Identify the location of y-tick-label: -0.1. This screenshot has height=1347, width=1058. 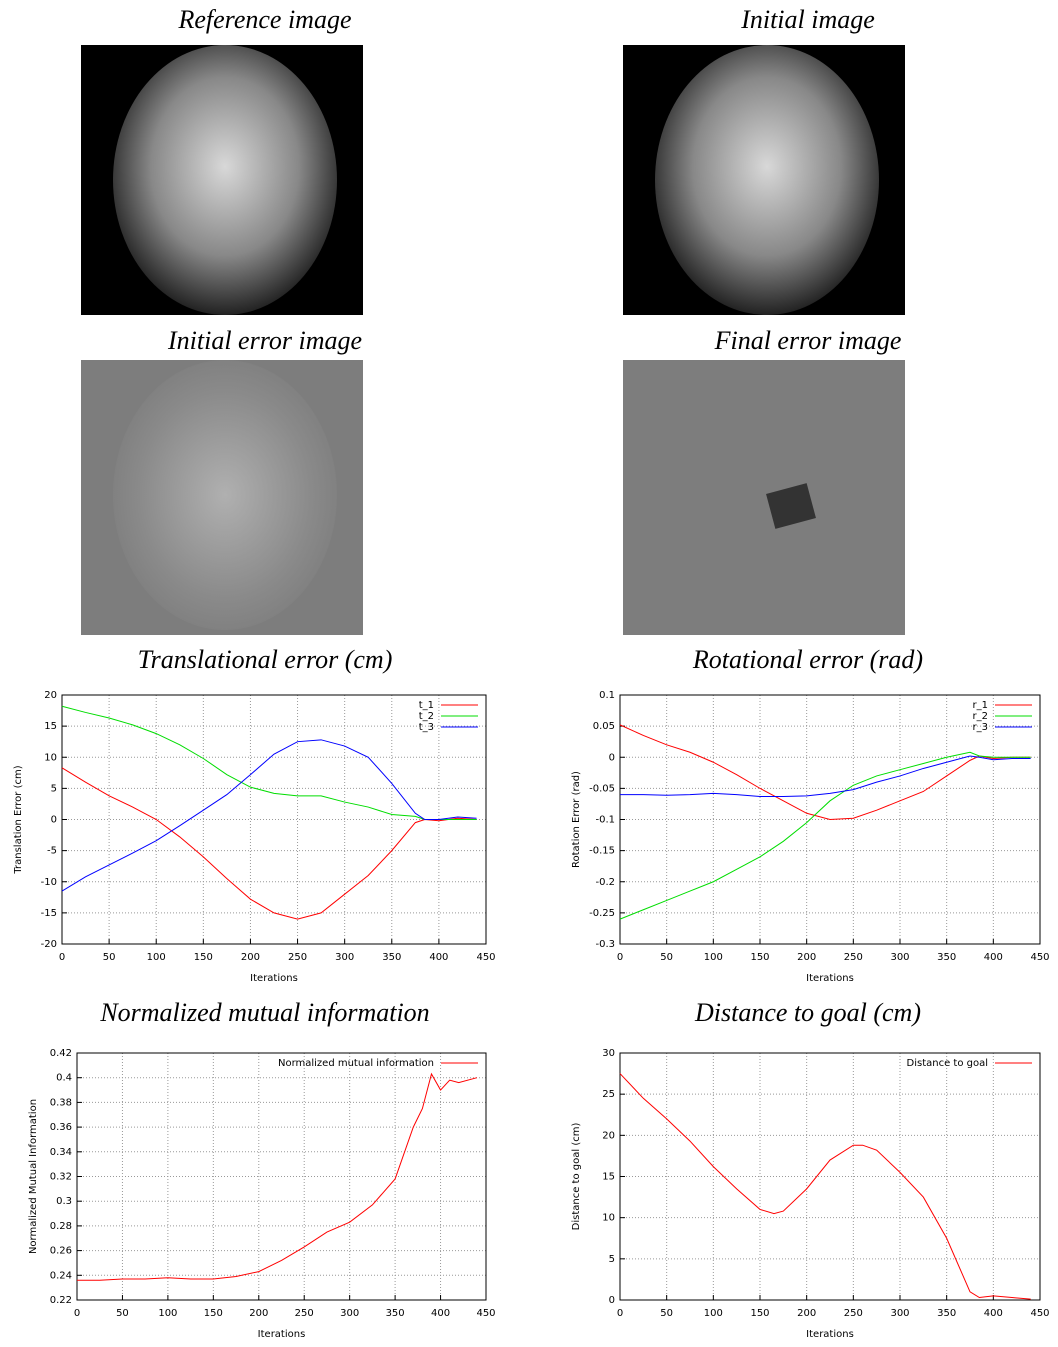
(605, 820).